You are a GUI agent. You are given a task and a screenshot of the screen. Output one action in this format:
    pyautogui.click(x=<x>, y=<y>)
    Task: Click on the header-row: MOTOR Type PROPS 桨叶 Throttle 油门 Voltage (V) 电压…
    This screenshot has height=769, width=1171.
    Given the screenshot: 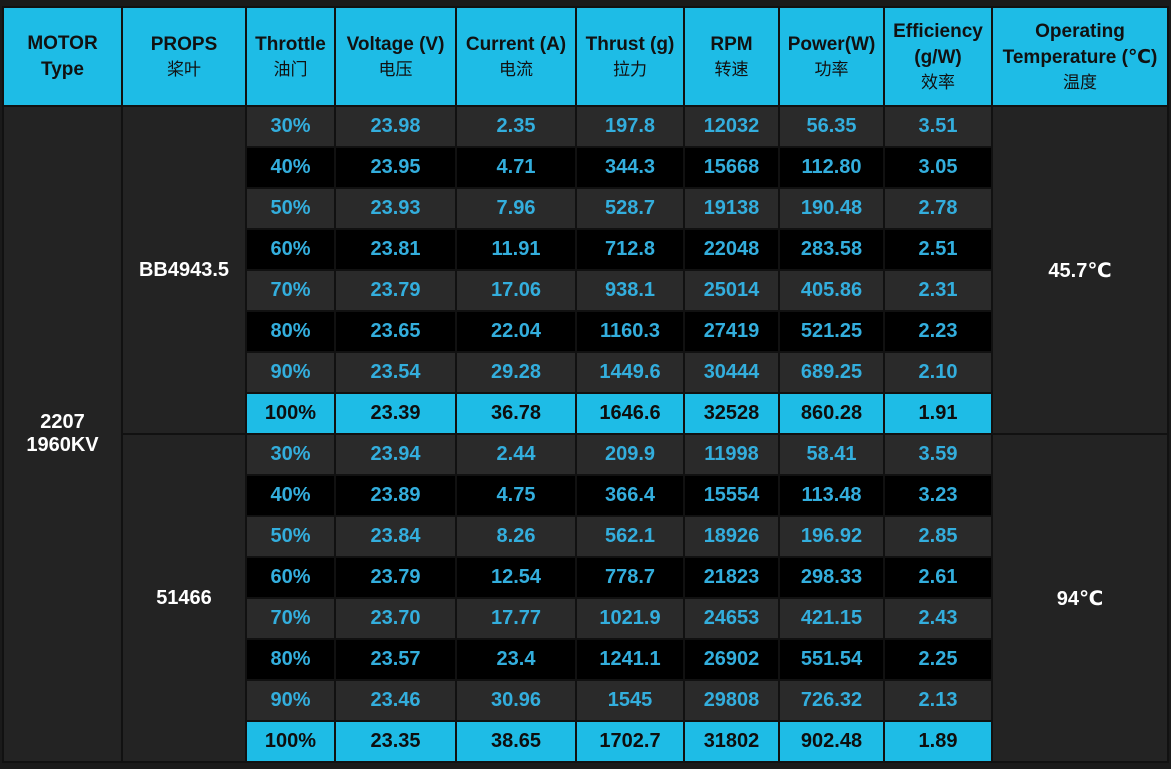 What is the action you would take?
    pyautogui.click(x=585, y=56)
    